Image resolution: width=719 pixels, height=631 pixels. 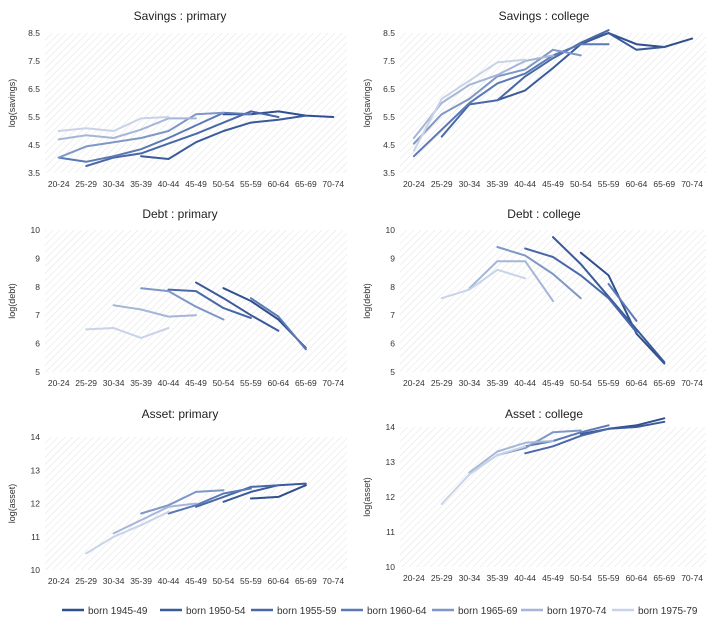 I want to click on y-tick-label: 7.5, so click(x=34, y=61).